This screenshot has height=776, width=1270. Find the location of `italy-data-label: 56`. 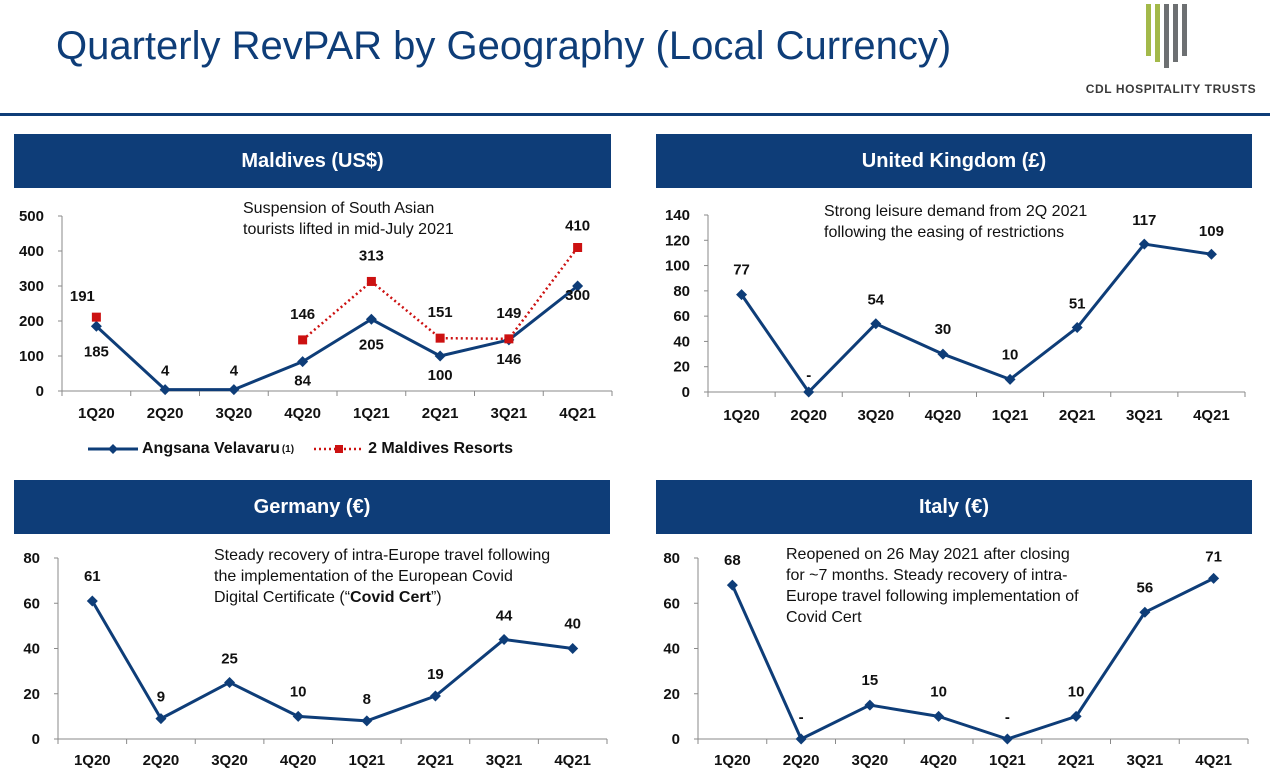

italy-data-label: 56 is located at coordinates (1145, 587).